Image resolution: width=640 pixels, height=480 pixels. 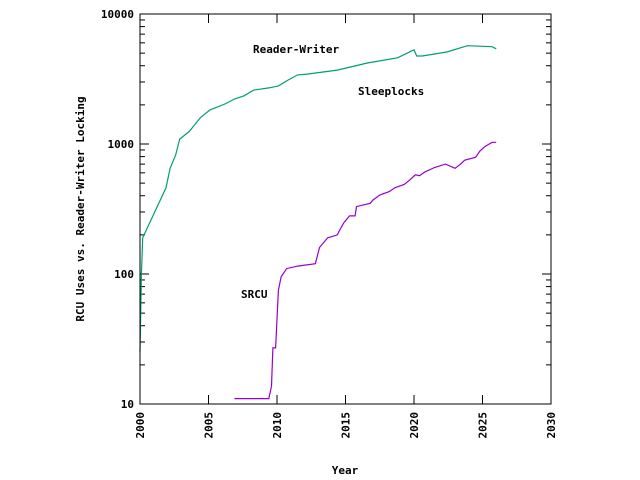 I want to click on series-label-srcu: SRCU, so click(x=254, y=294).